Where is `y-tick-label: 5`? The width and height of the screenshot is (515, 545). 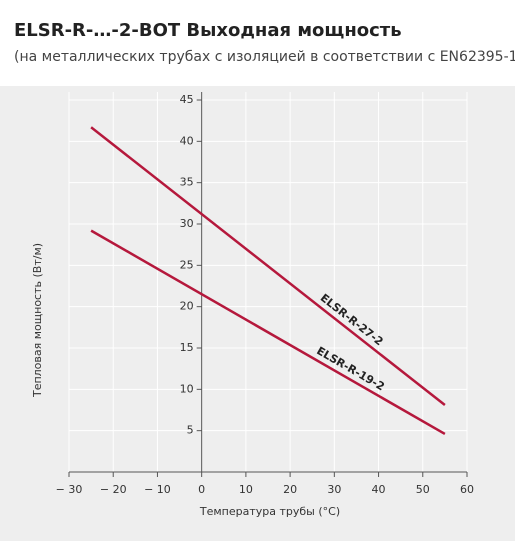 y-tick-label: 5 is located at coordinates (190, 430).